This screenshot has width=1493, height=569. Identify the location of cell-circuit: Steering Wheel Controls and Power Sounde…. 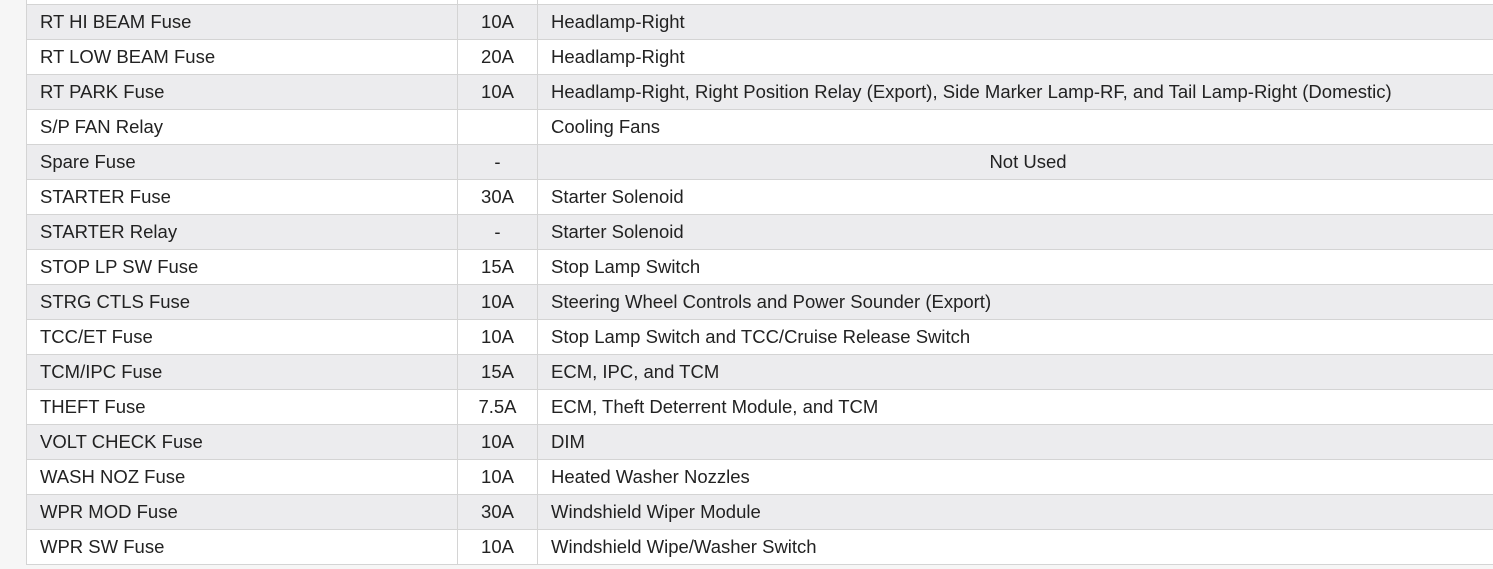
(1015, 302).